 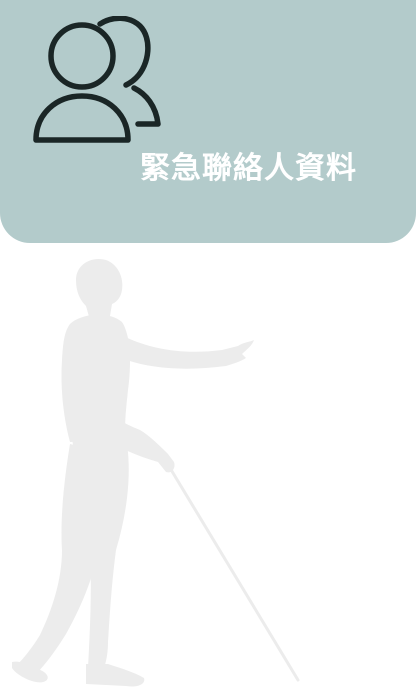 I want to click on contacts-icon, so click(x=97, y=79).